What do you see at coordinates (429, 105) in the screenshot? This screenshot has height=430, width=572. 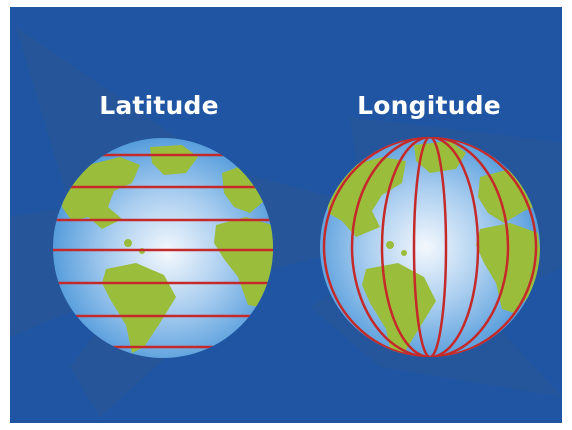 I see `longitude-label: Longitude` at bounding box center [429, 105].